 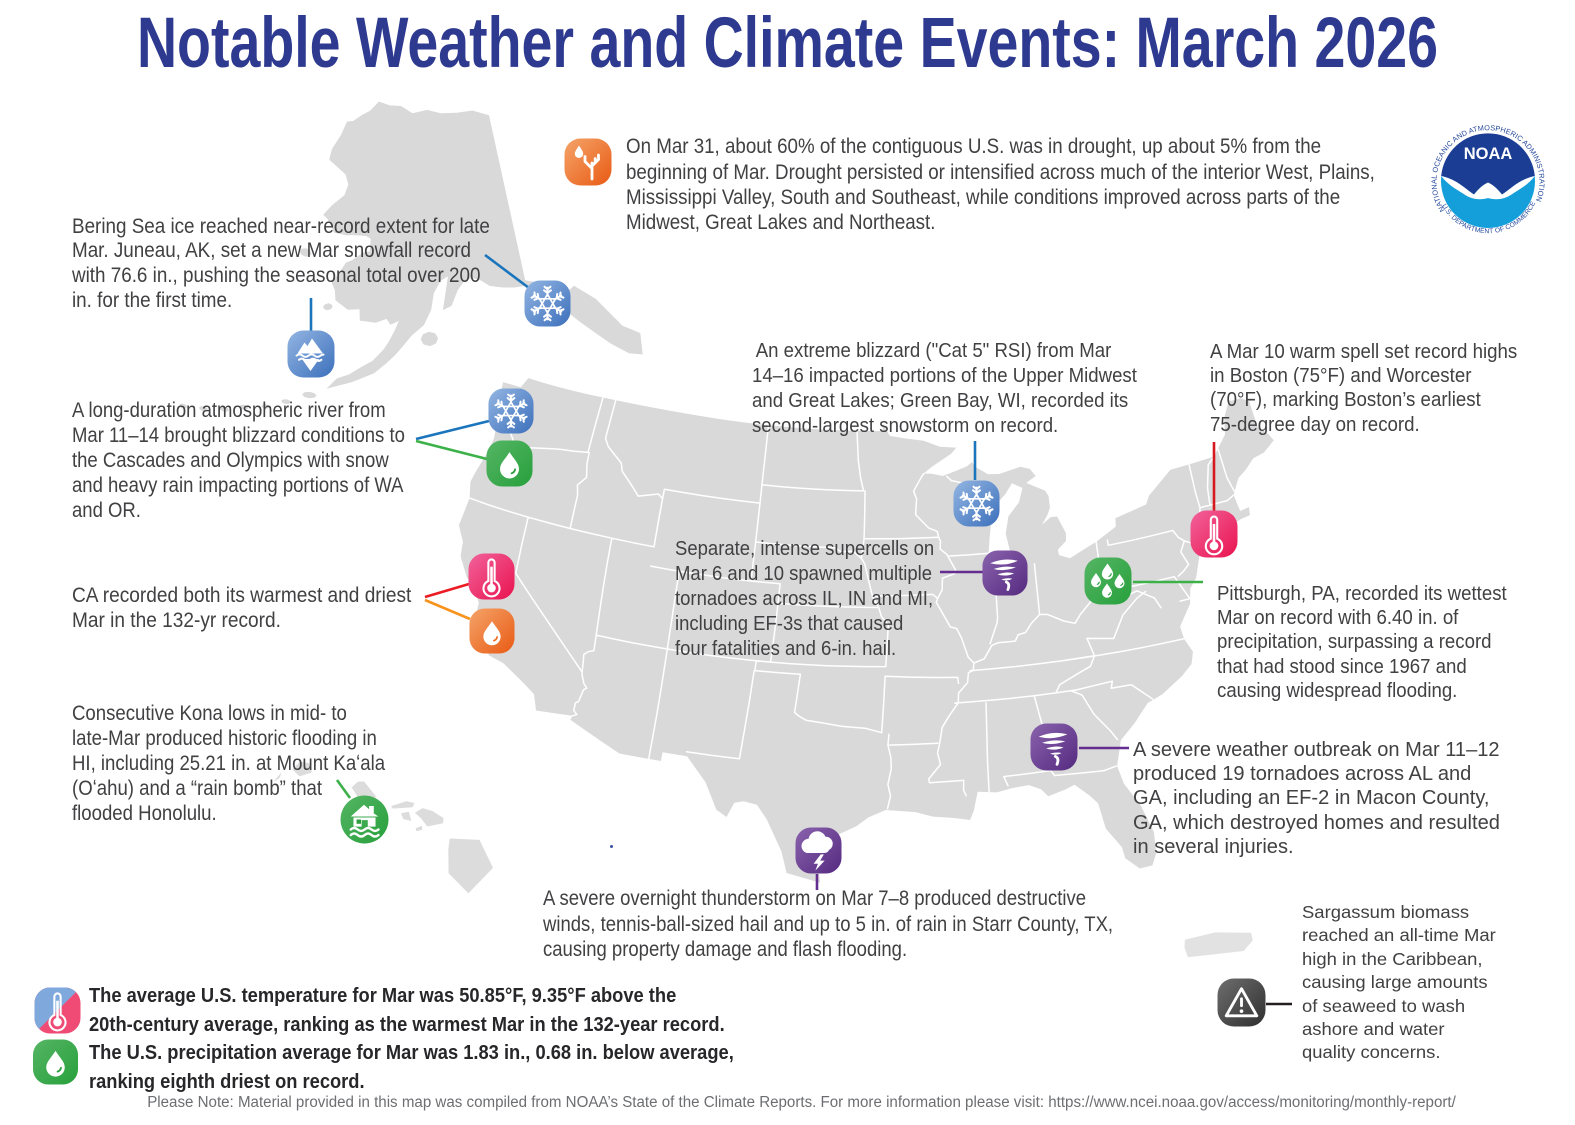 What do you see at coordinates (1488, 154) in the screenshot?
I see `svg-text: NOAA` at bounding box center [1488, 154].